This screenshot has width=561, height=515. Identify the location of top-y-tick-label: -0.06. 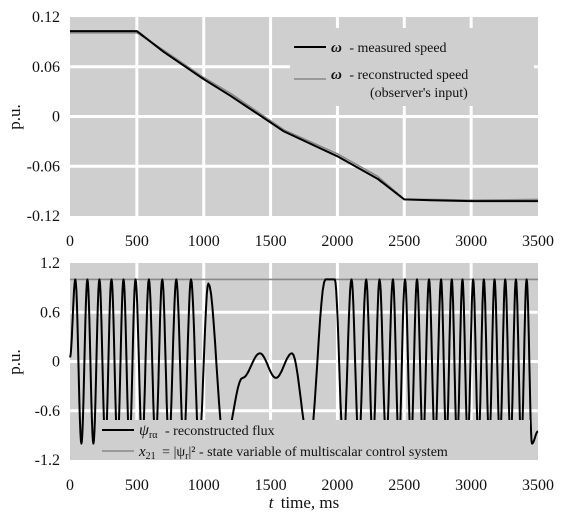
(43, 166).